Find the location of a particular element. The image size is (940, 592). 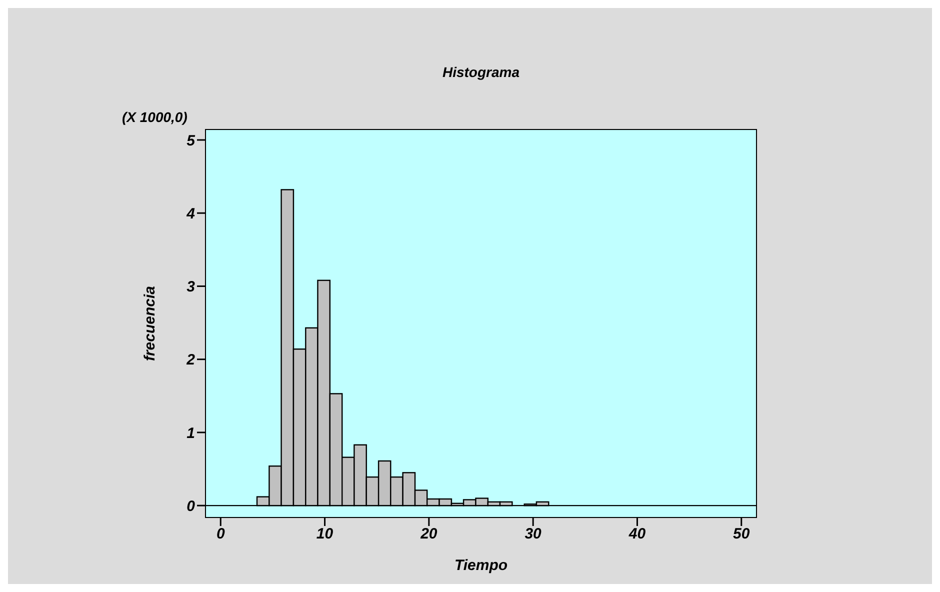

y-tick-label: 1 is located at coordinates (190, 433).